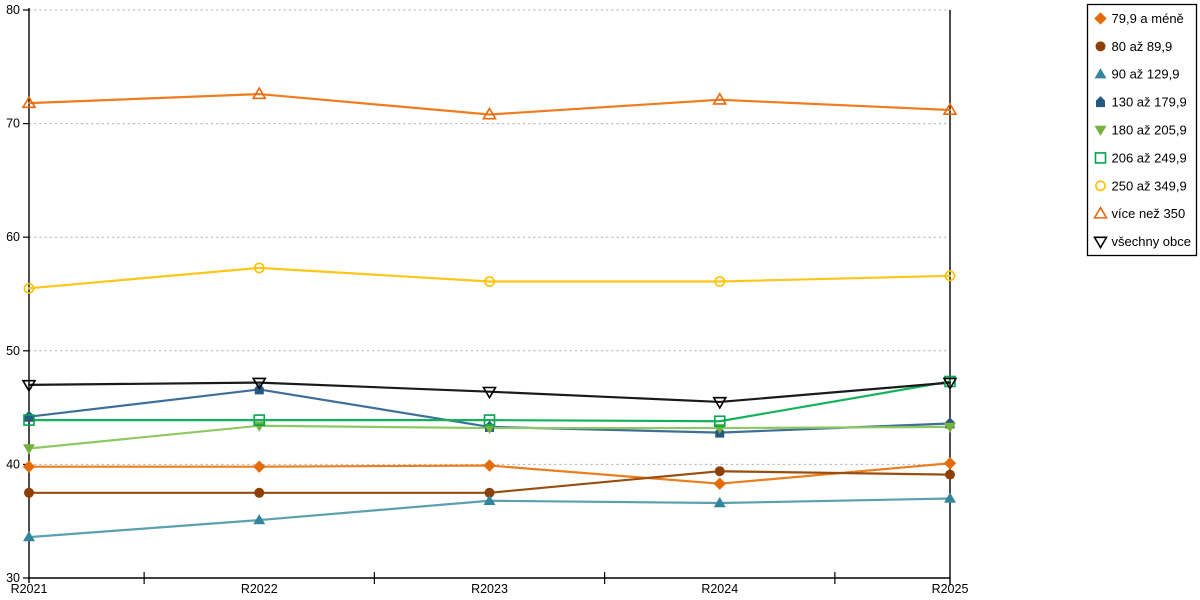 The image size is (1200, 600). I want to click on y-axis-tick-label: 70, so click(13, 124).